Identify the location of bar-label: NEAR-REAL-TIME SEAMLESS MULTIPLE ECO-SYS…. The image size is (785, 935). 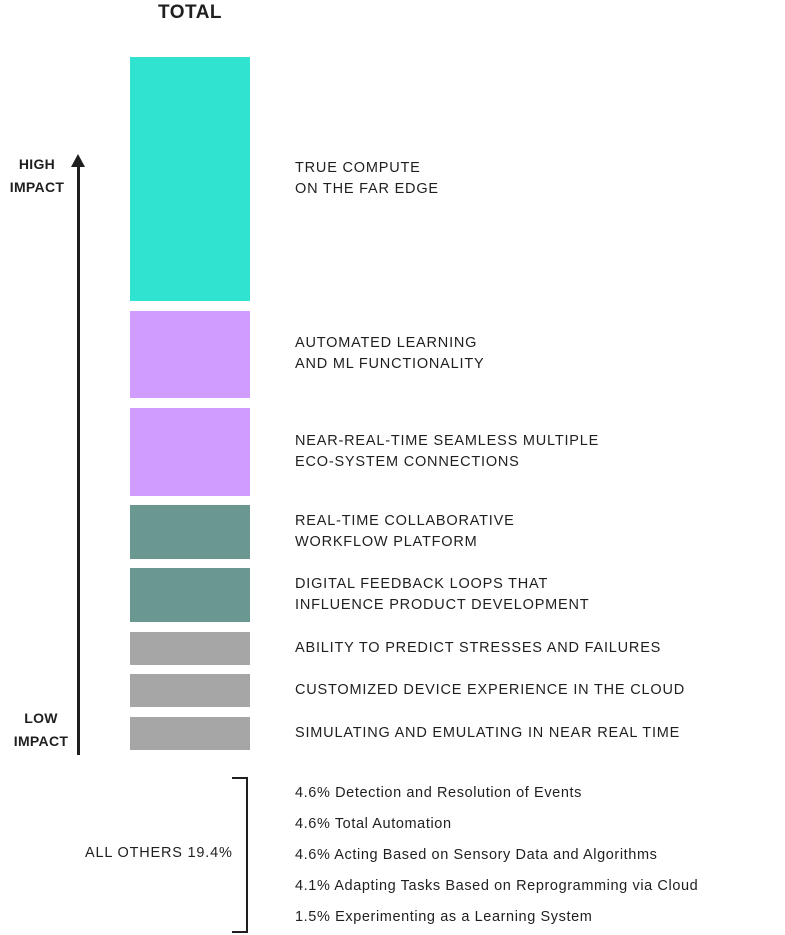
(447, 451).